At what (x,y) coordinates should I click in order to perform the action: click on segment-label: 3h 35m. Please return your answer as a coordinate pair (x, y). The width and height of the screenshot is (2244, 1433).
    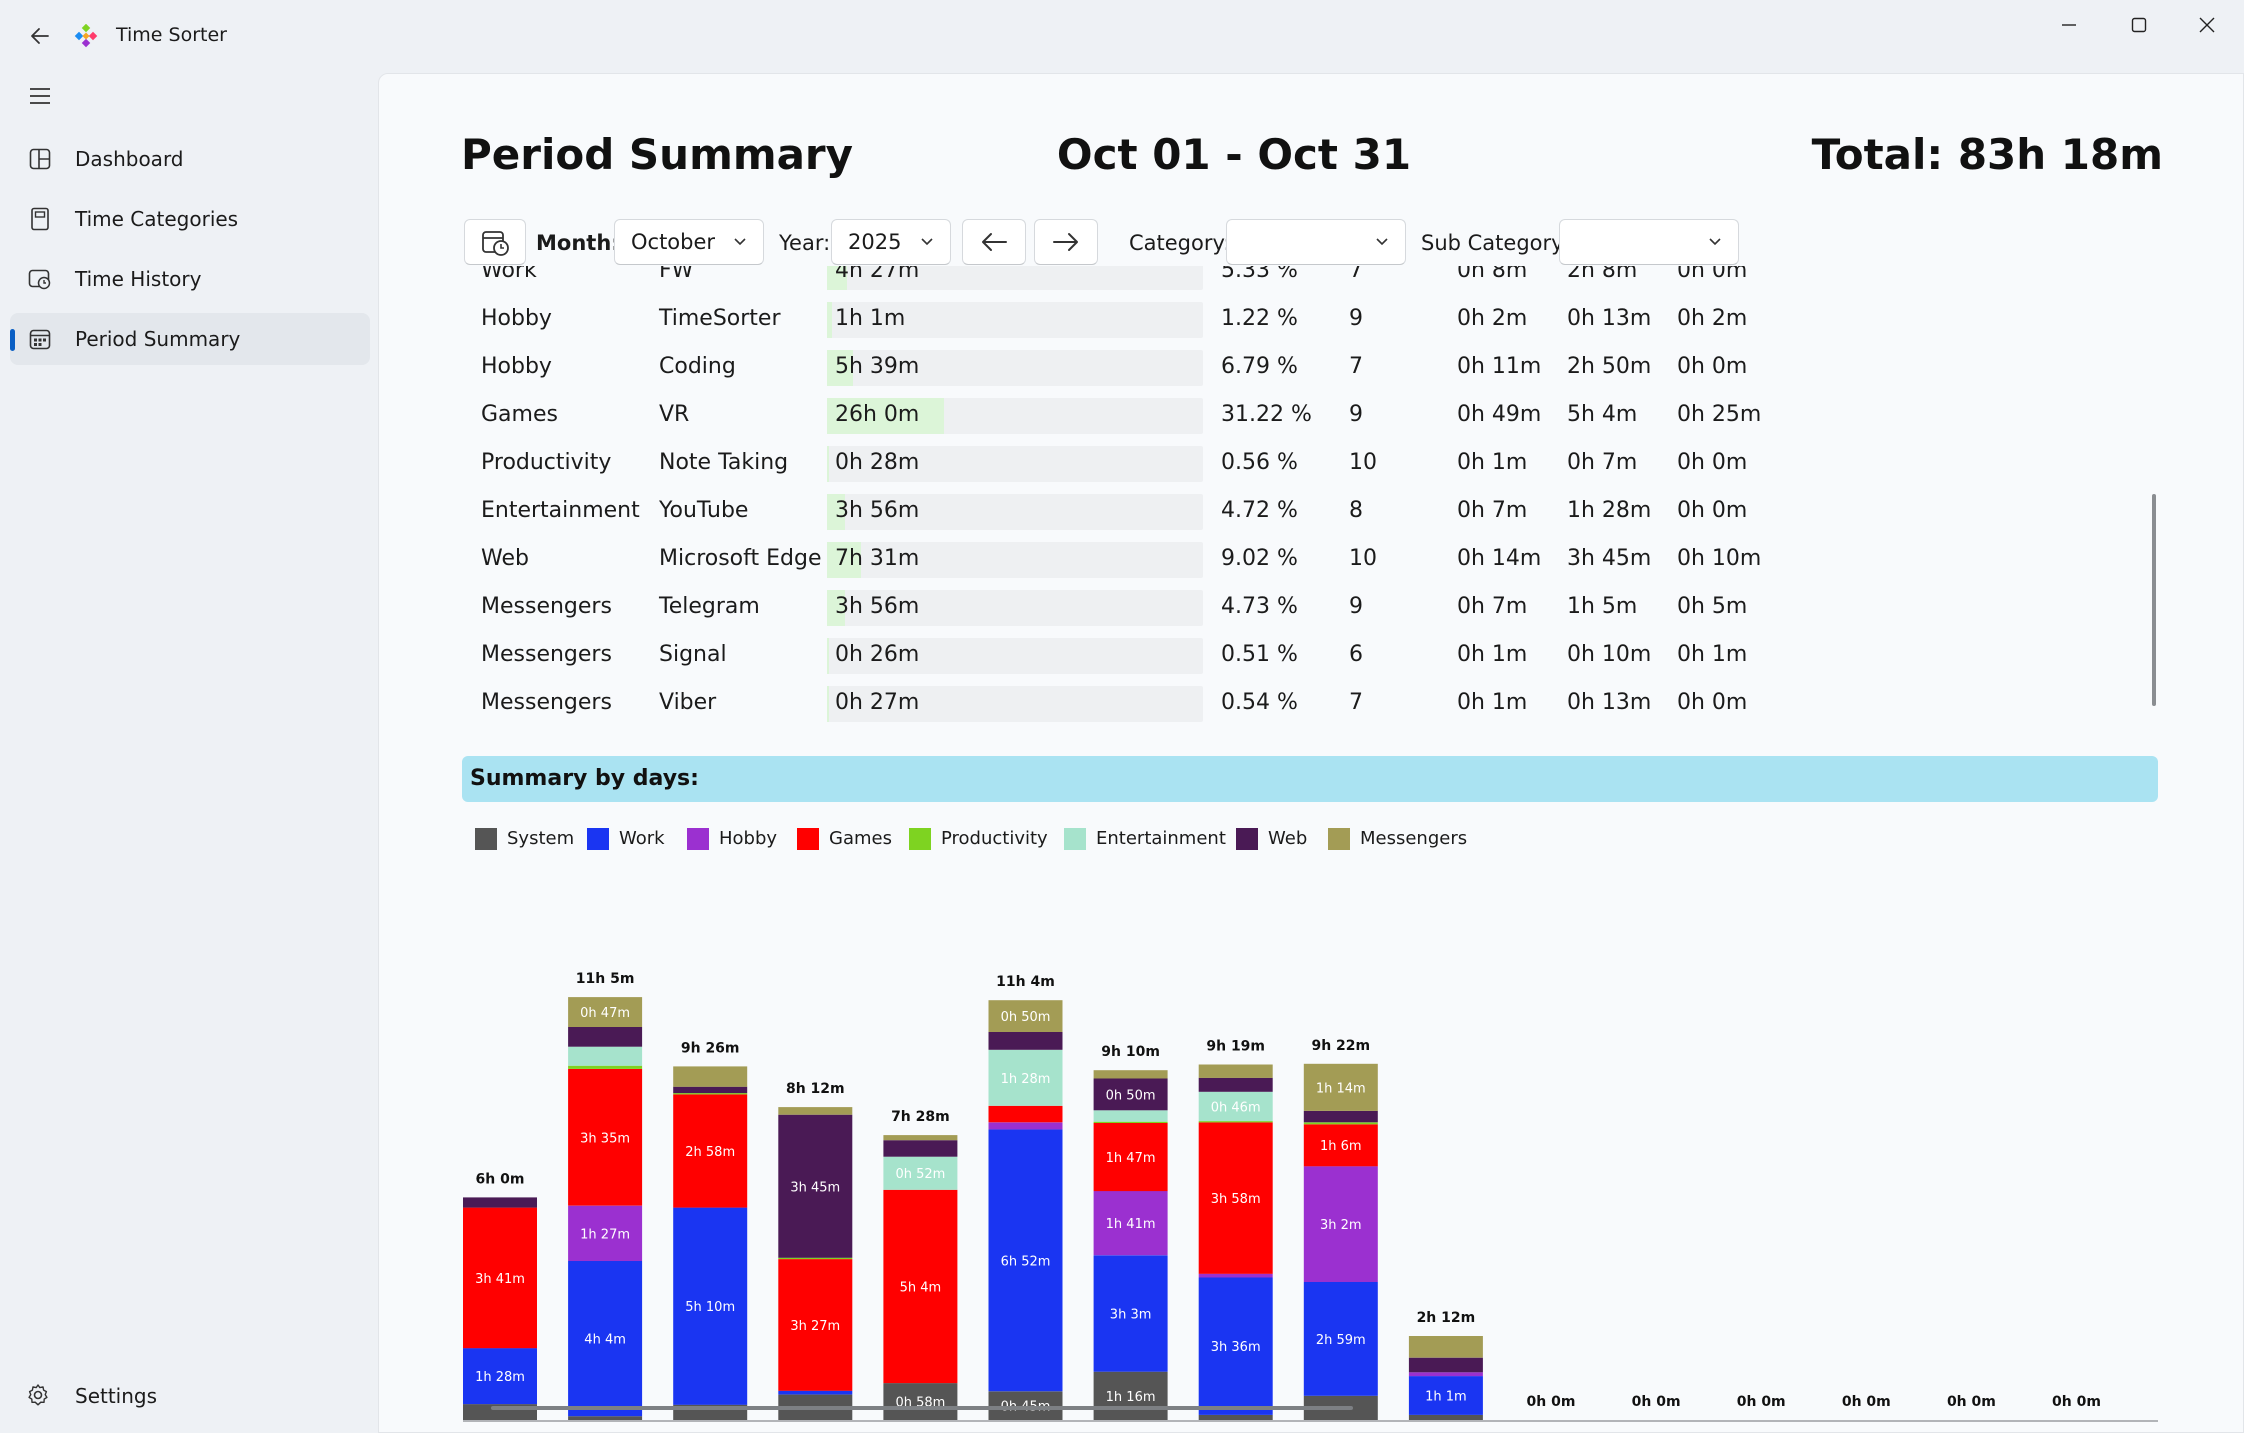
    Looking at the image, I should click on (605, 1138).